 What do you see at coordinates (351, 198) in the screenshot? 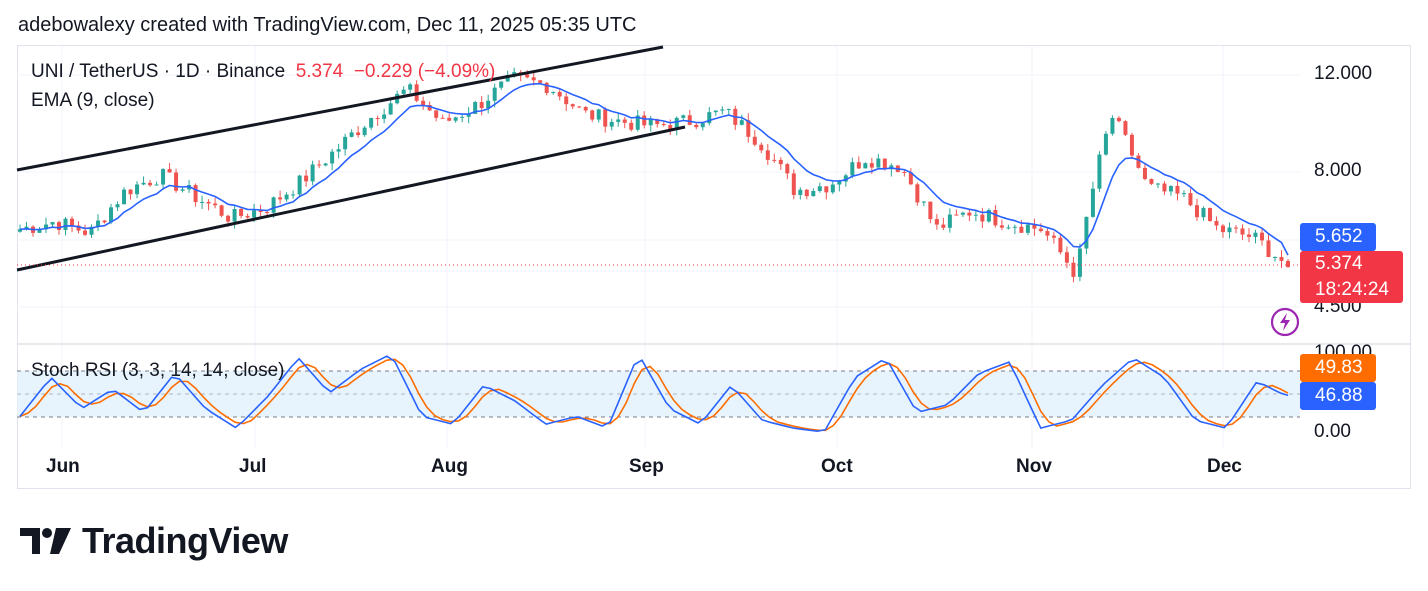
I see `channel-lower` at bounding box center [351, 198].